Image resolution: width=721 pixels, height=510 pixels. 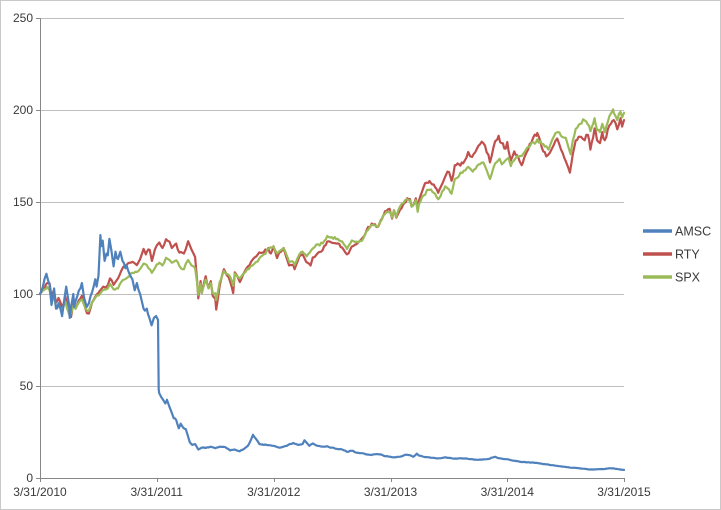 What do you see at coordinates (274, 492) in the screenshot?
I see `x-axis-tick-label: 3/31/2012` at bounding box center [274, 492].